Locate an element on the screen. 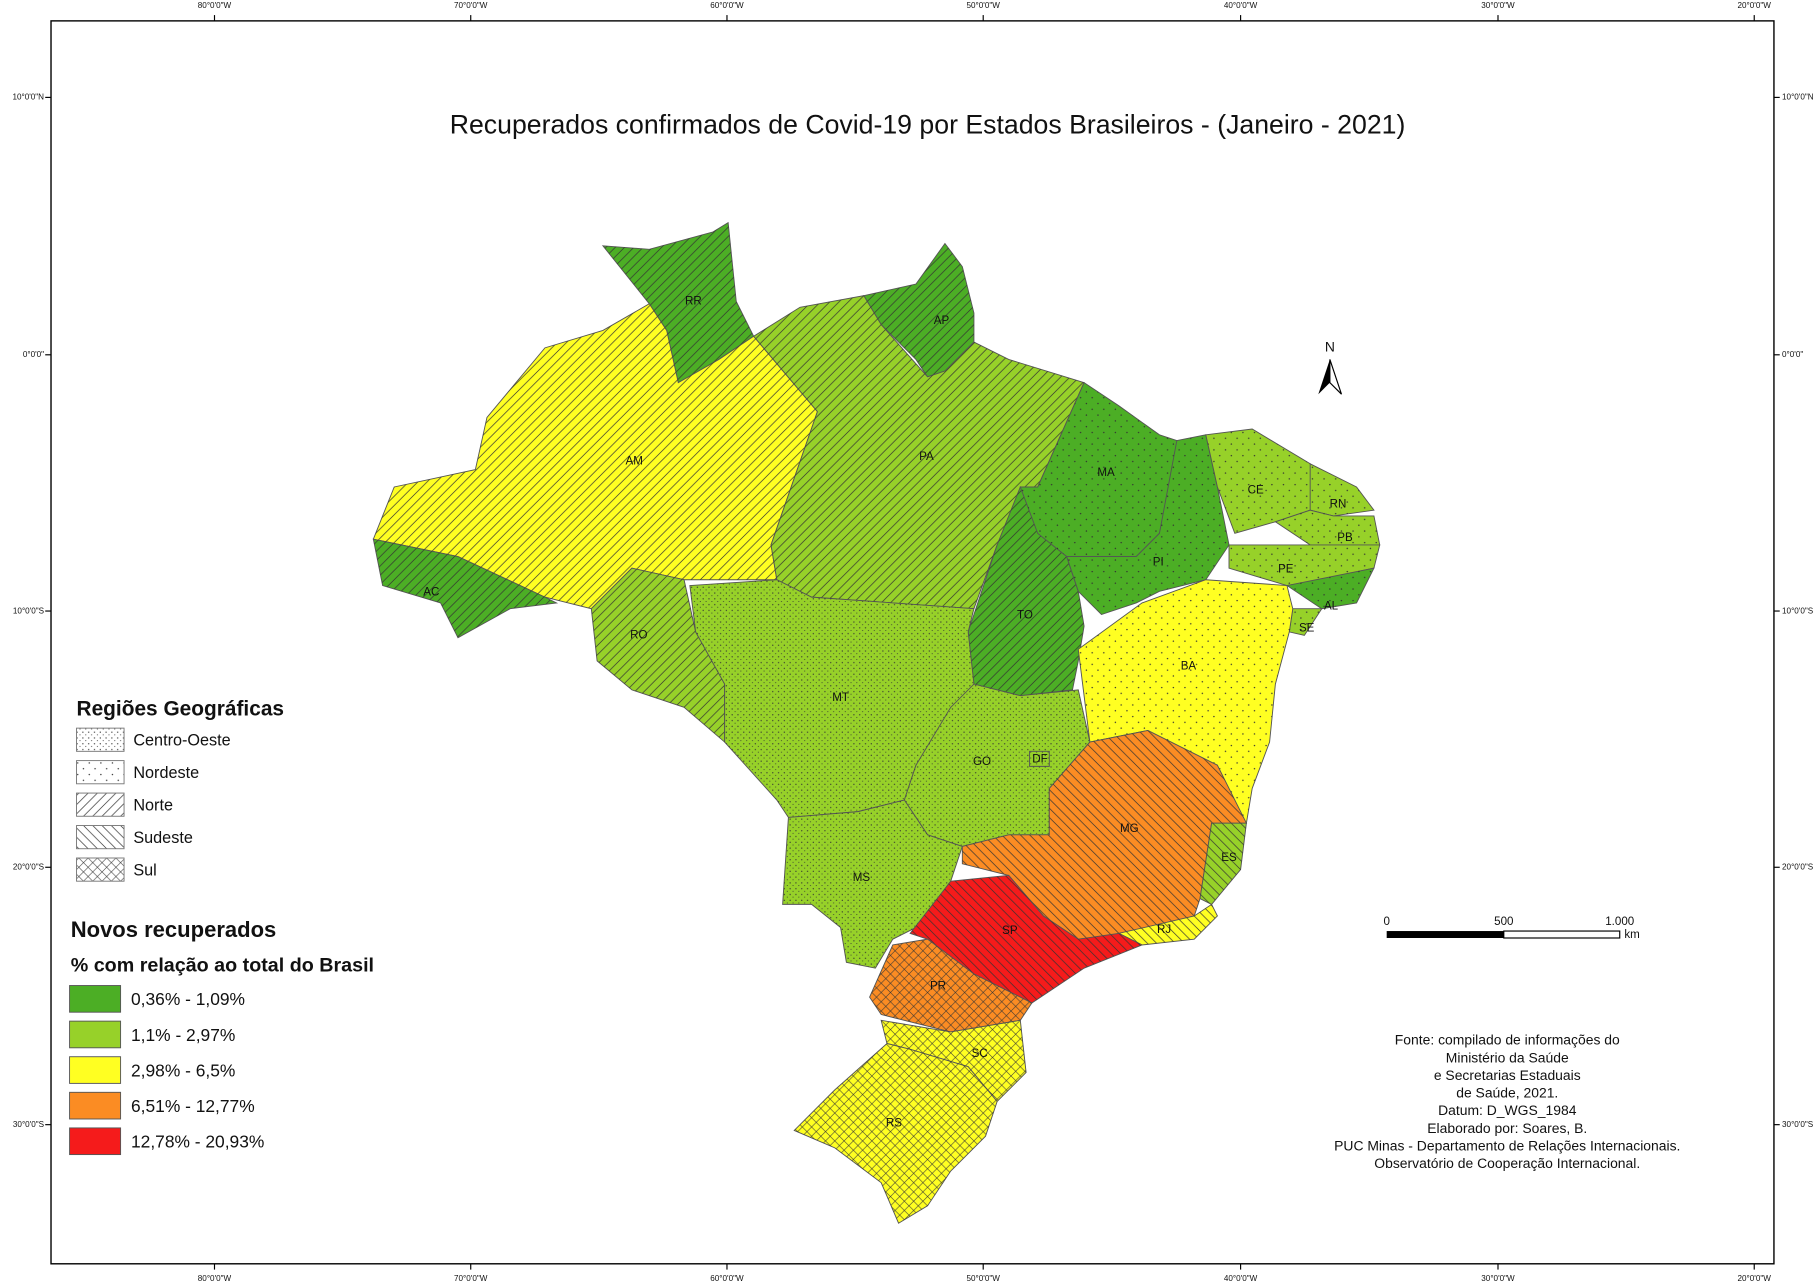 Image resolution: width=1818 pixels, height=1287 pixels. state-label: DF is located at coordinates (1039, 760).